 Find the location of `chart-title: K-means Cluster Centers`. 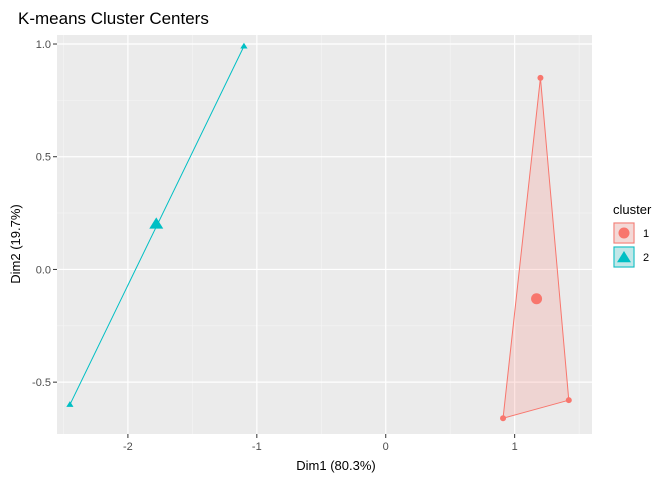

chart-title: K-means Cluster Centers is located at coordinates (113, 18).